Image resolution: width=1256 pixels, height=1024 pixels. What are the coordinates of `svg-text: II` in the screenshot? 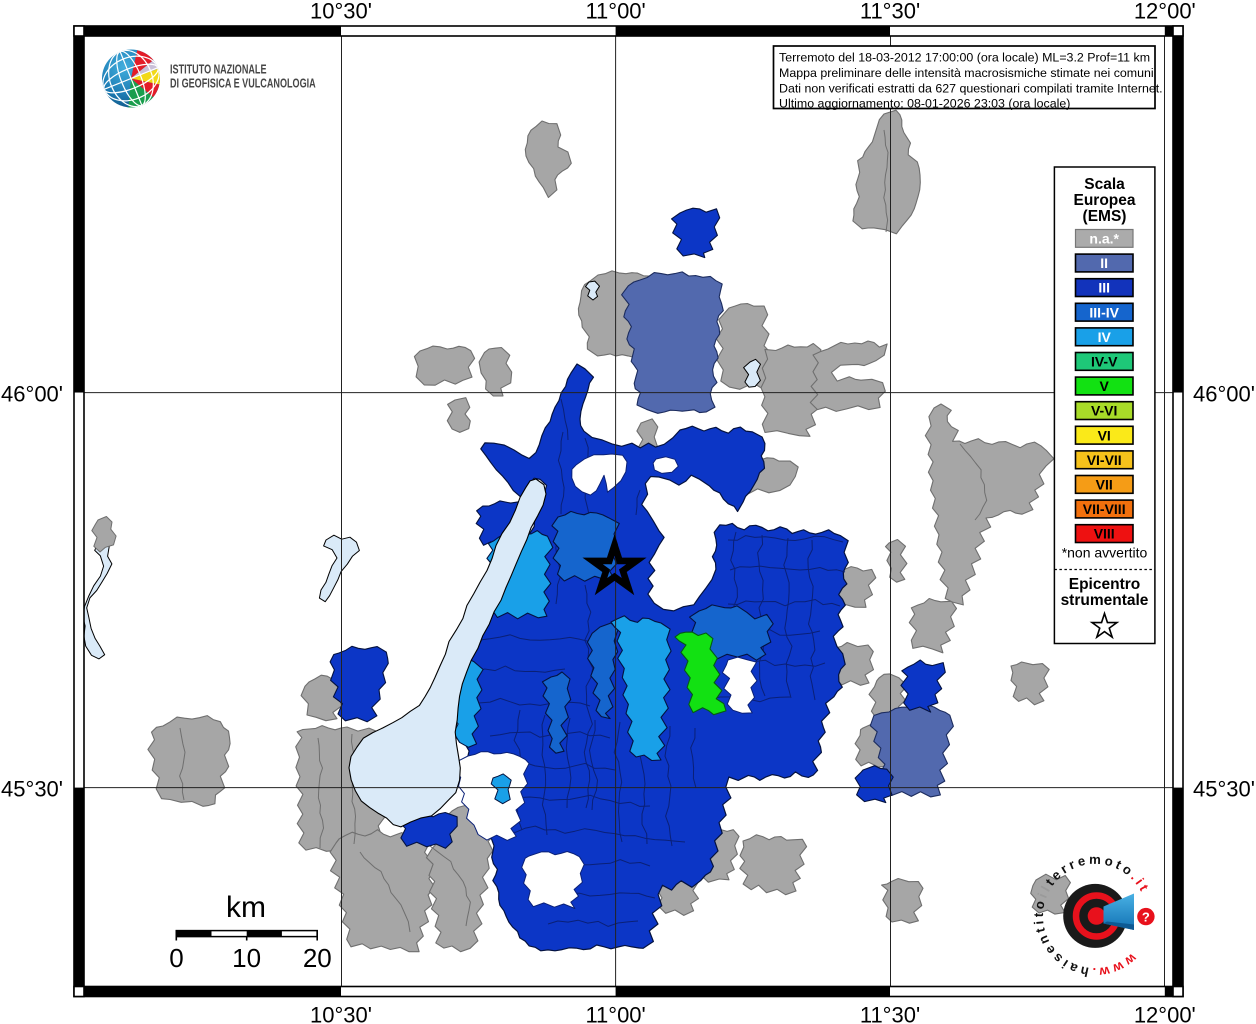 It's located at (1104, 263).